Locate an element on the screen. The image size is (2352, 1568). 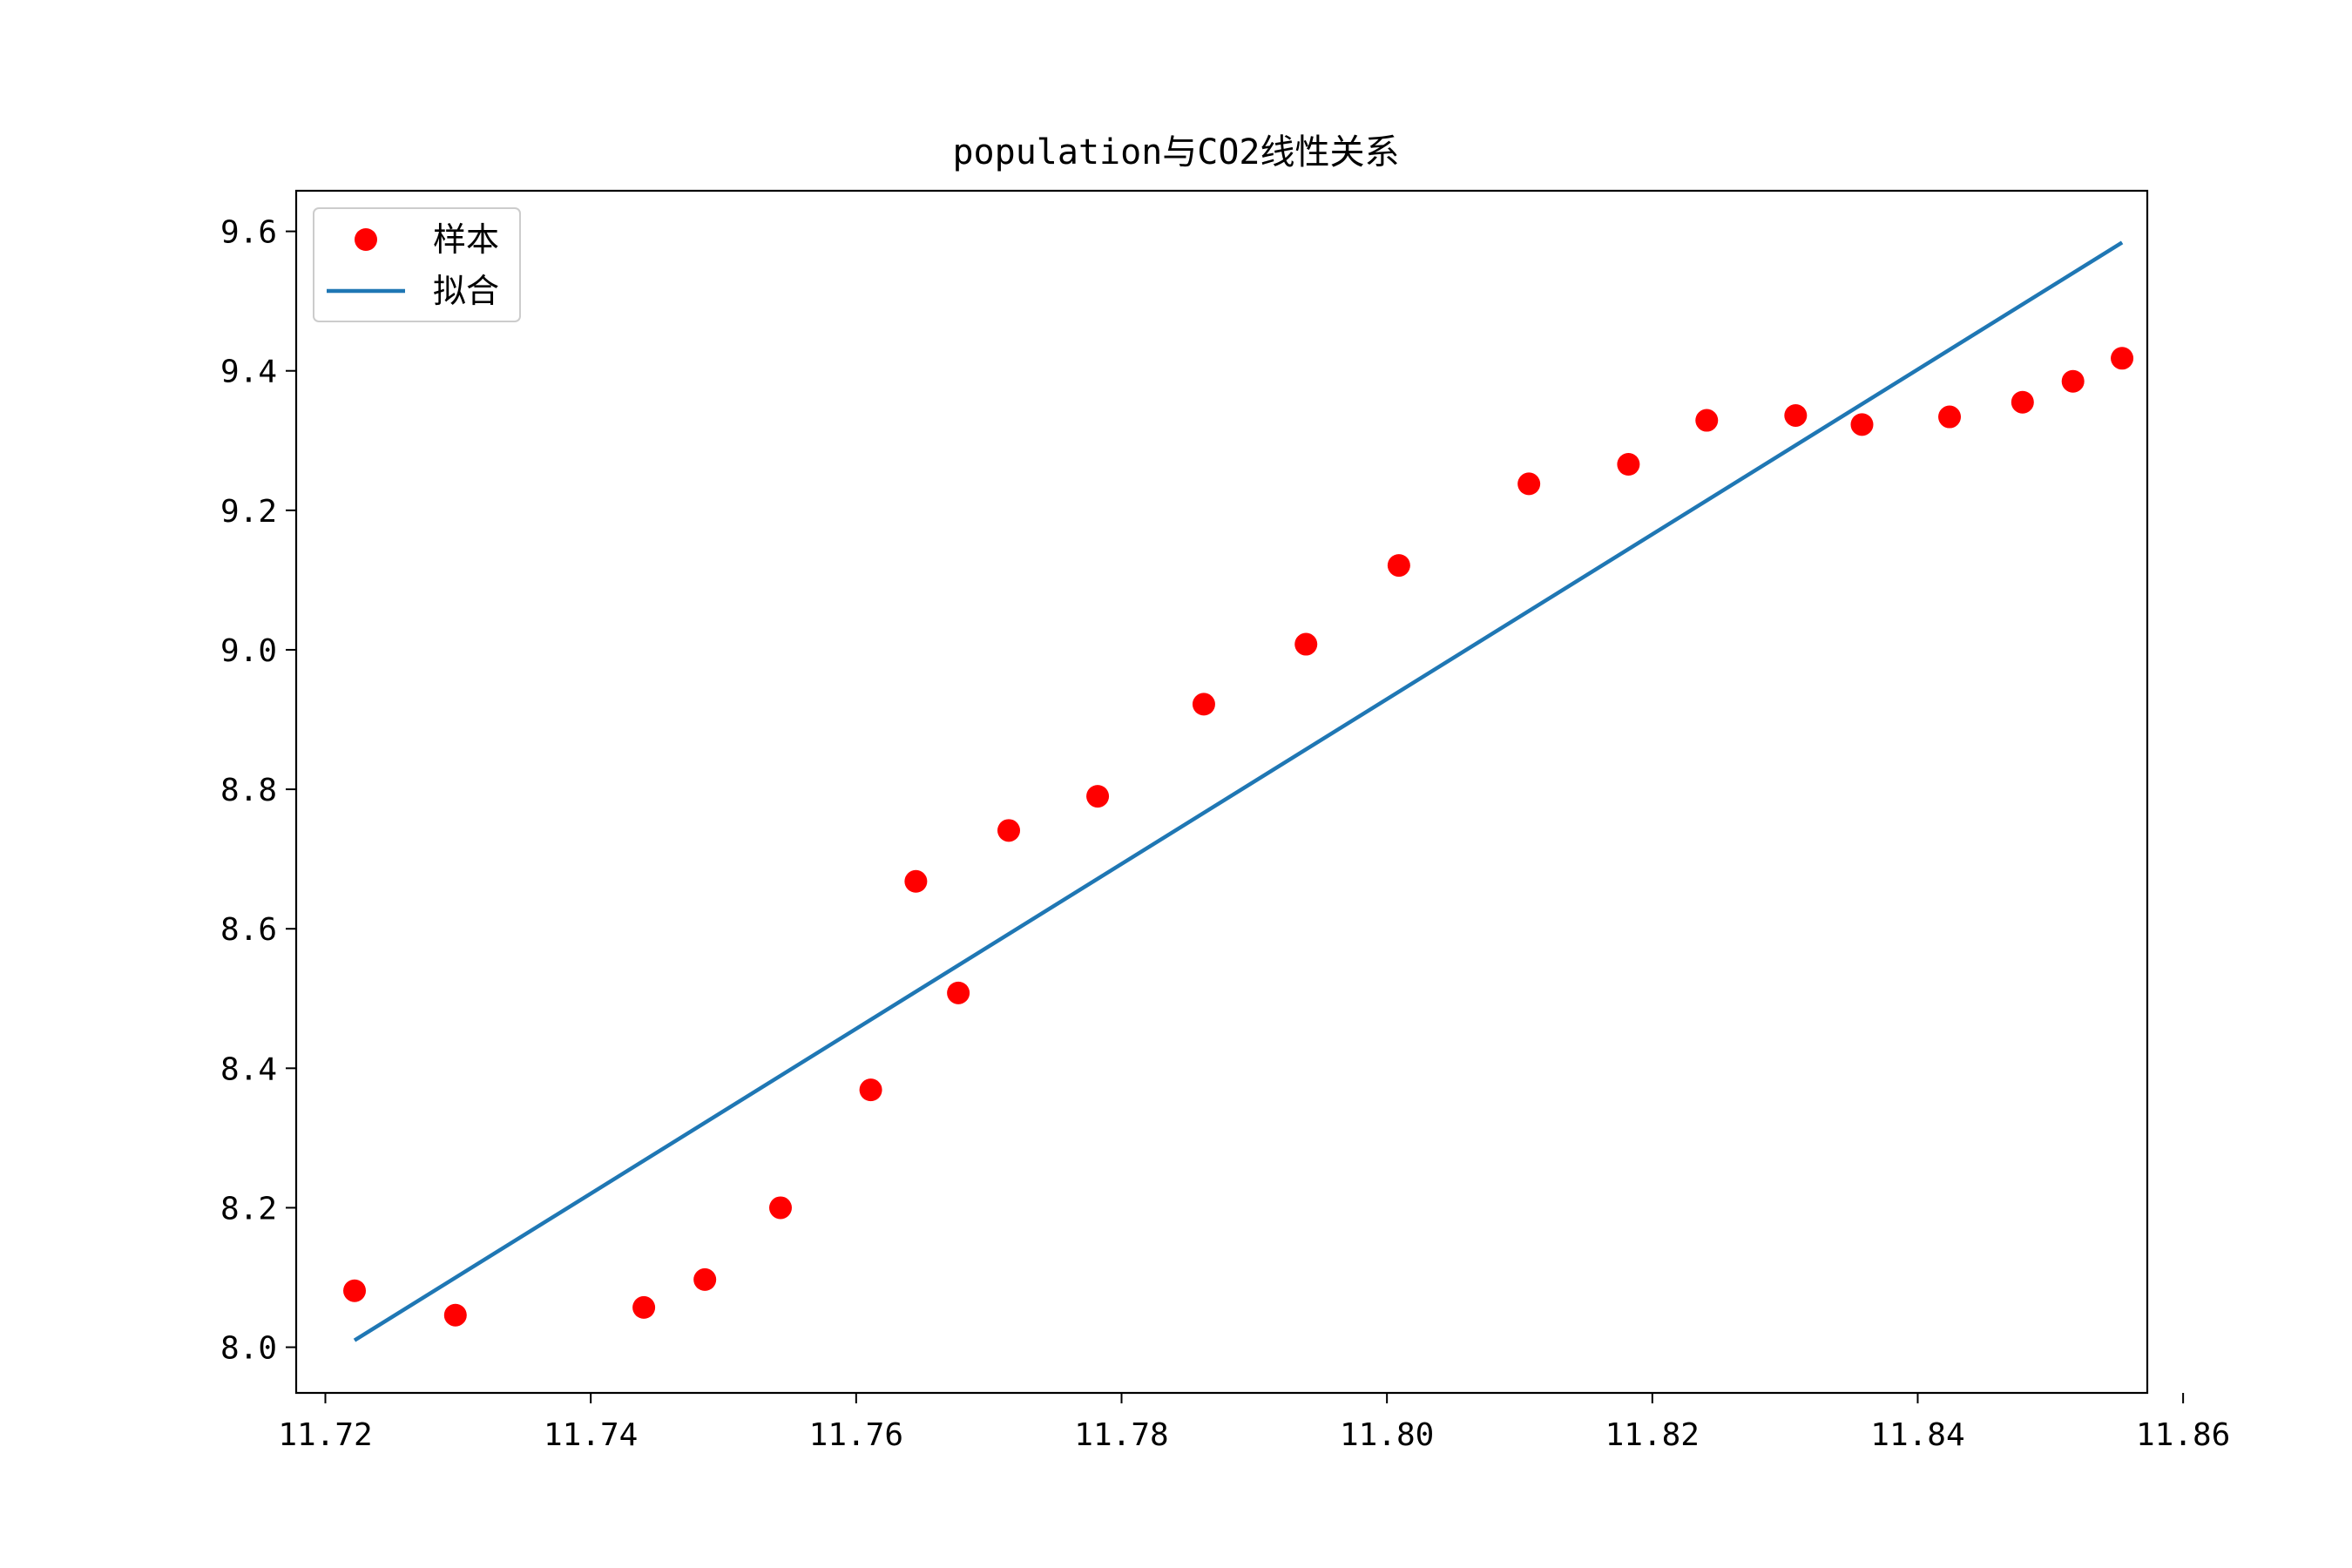
x-tick-label: 11.82 is located at coordinates (1653, 1435).